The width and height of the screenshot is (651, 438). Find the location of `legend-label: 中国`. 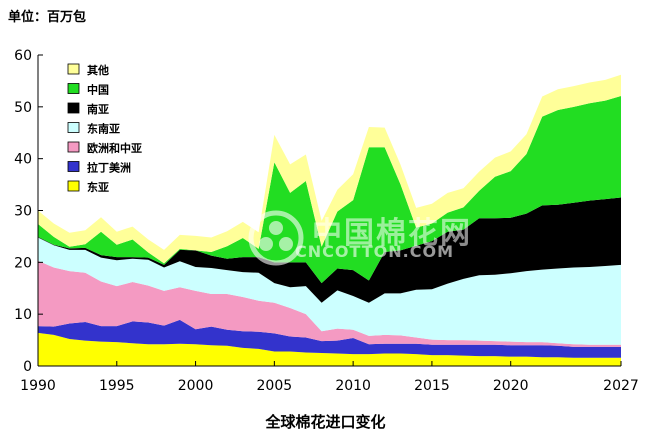

legend-label: 中国 is located at coordinates (98, 90).